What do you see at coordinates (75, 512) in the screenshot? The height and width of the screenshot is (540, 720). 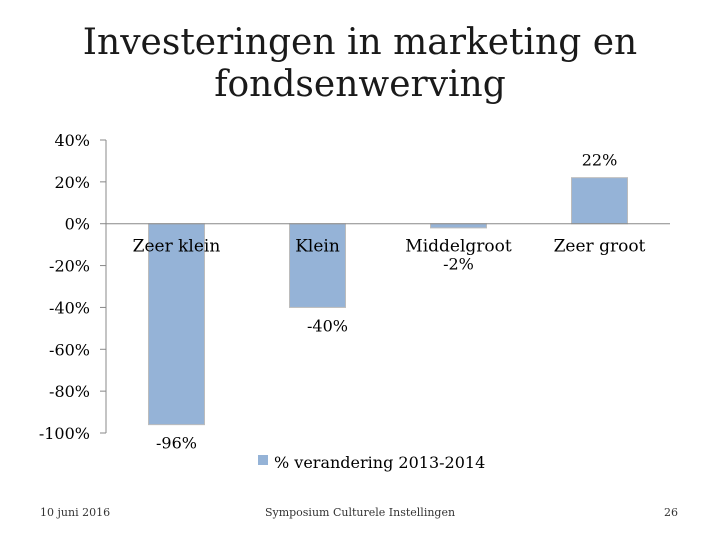 I see `footer-date: 10 juni 2016` at bounding box center [75, 512].